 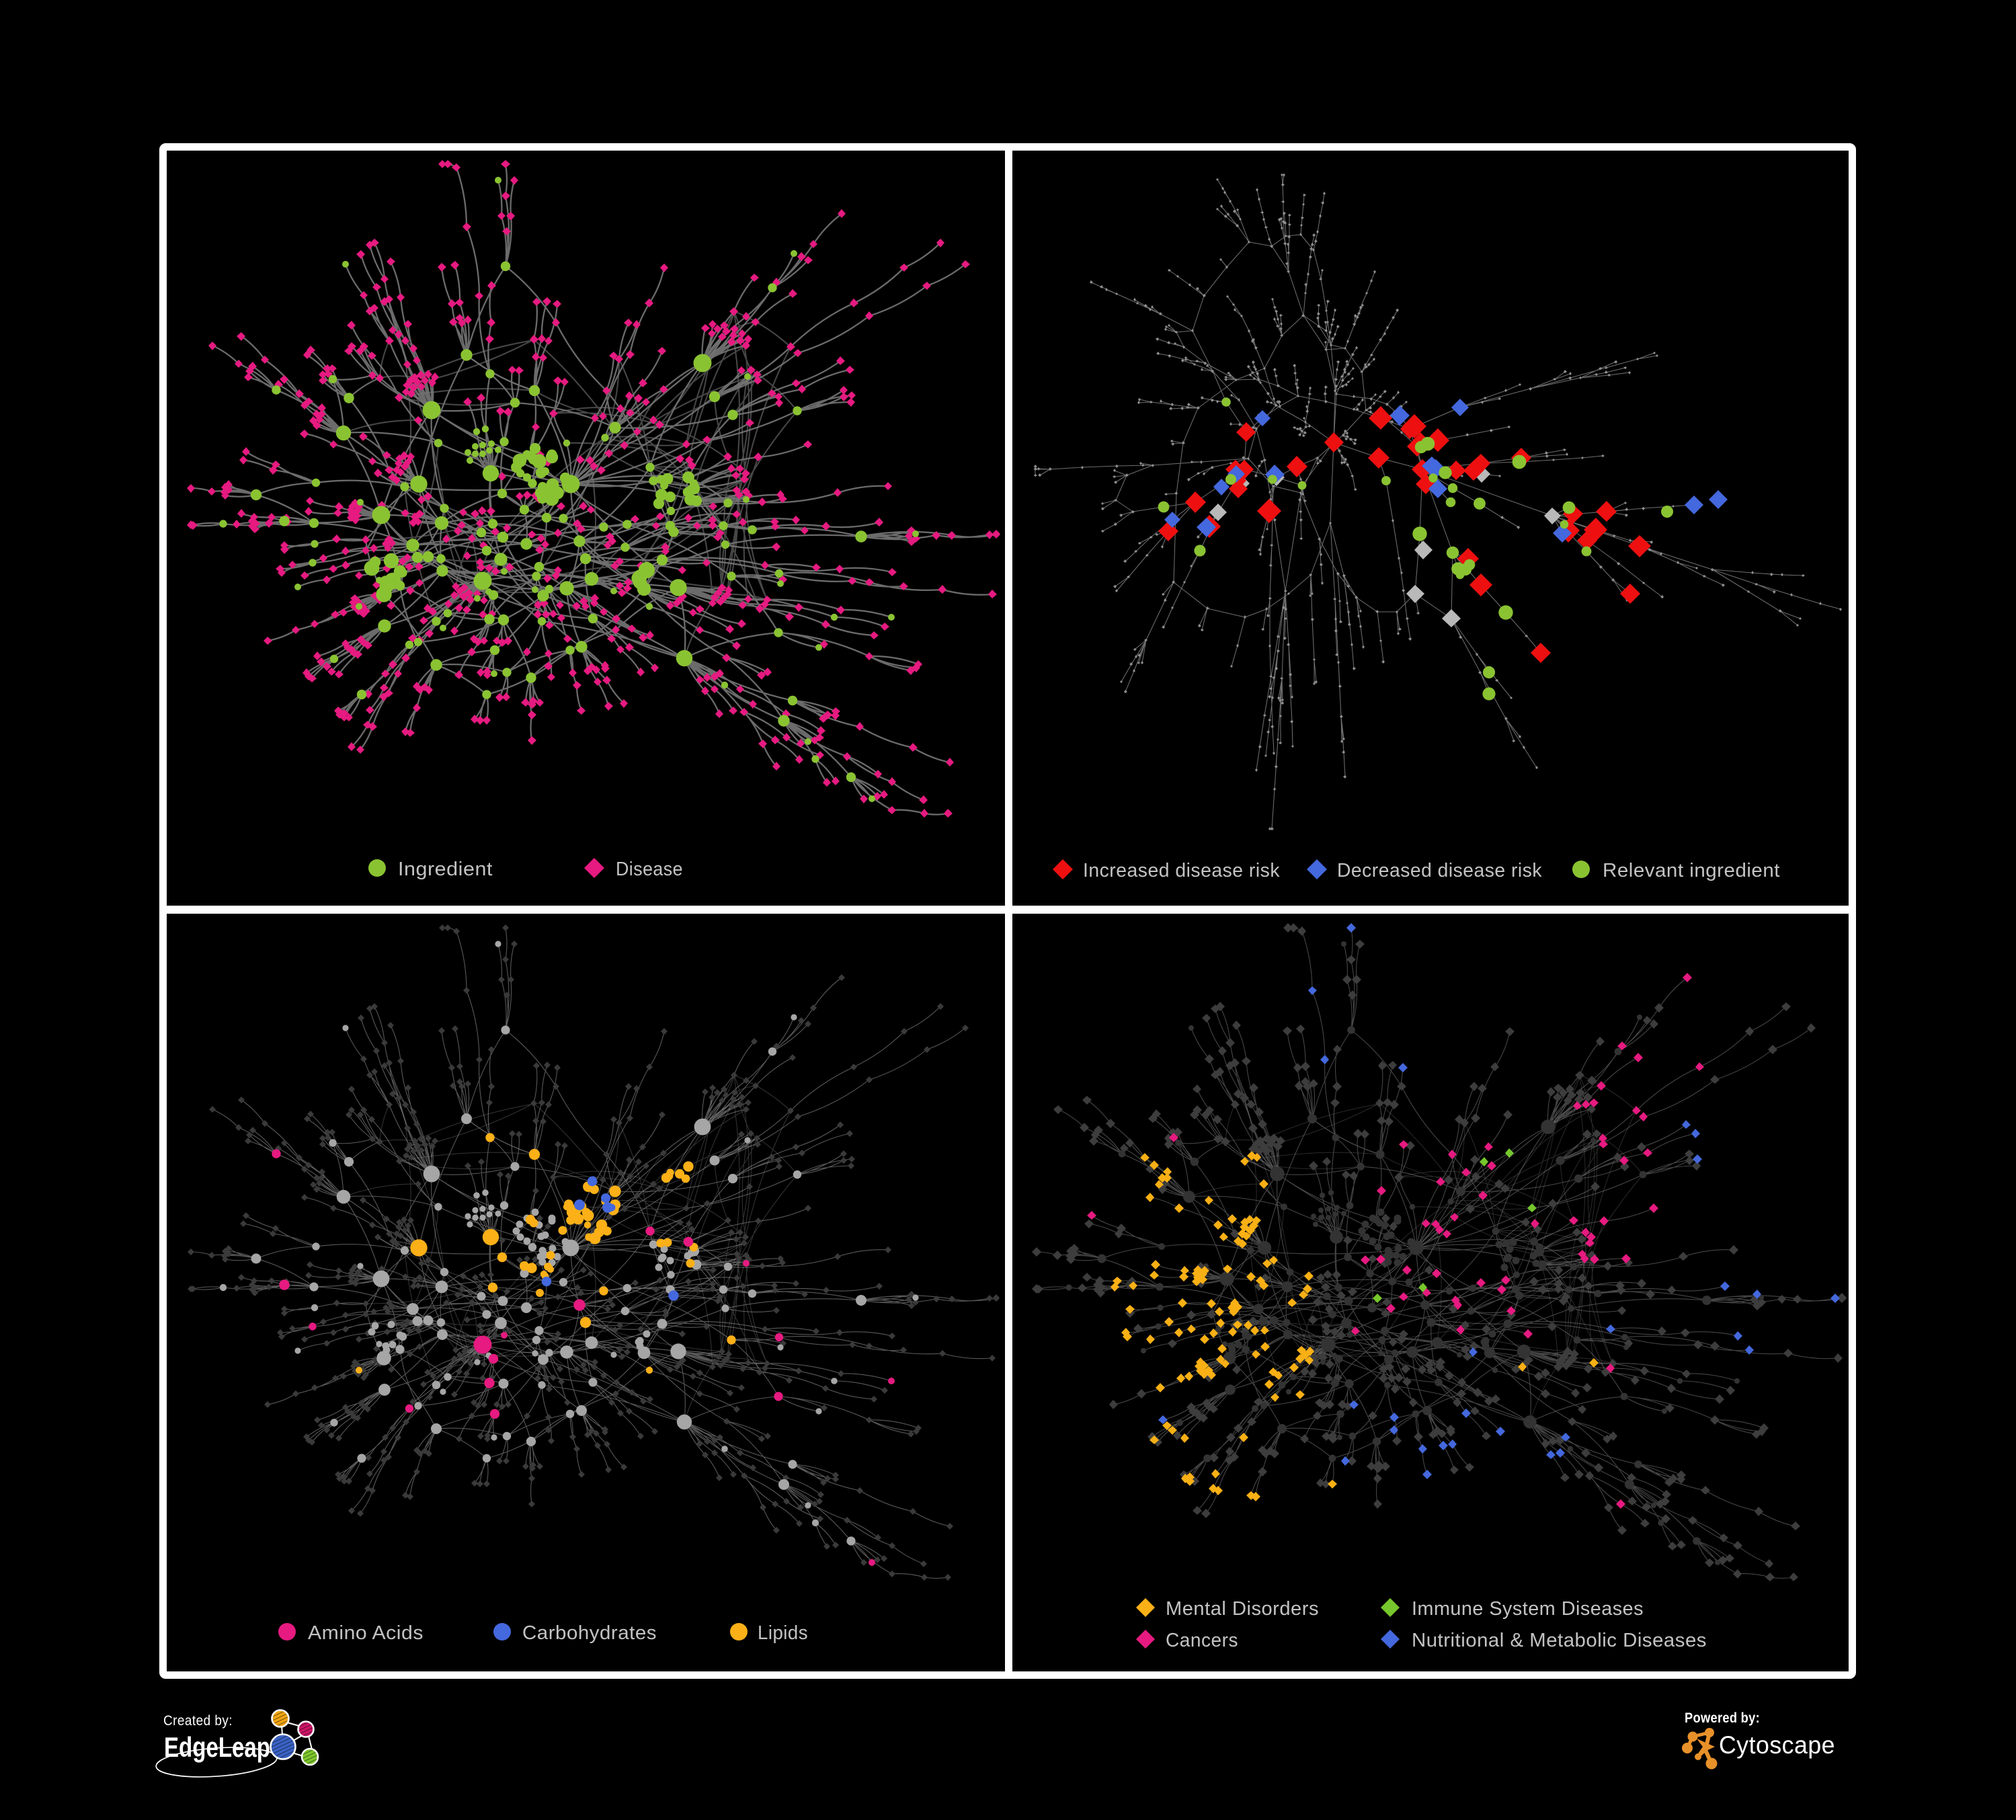 What do you see at coordinates (649, 869) in the screenshot?
I see `svg-text: Disease` at bounding box center [649, 869].